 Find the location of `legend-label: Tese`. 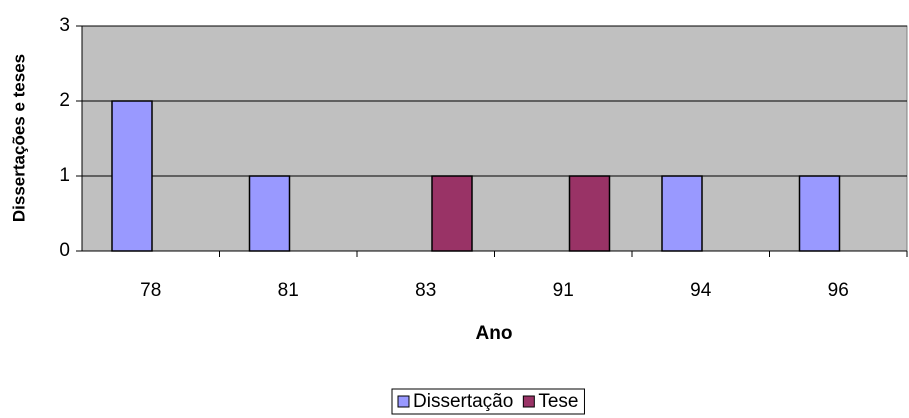

legend-label: Tese is located at coordinates (558, 401).